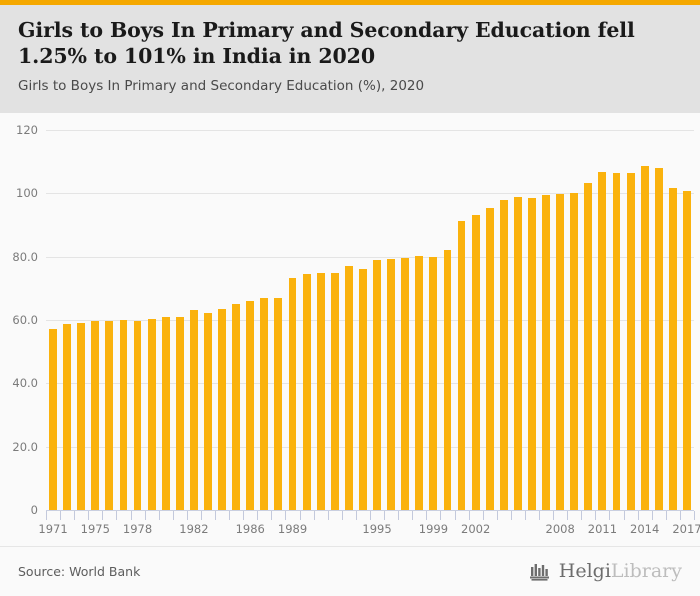  Describe the element at coordinates (370, 510) in the screenshot. I see `x-axis-line` at that location.